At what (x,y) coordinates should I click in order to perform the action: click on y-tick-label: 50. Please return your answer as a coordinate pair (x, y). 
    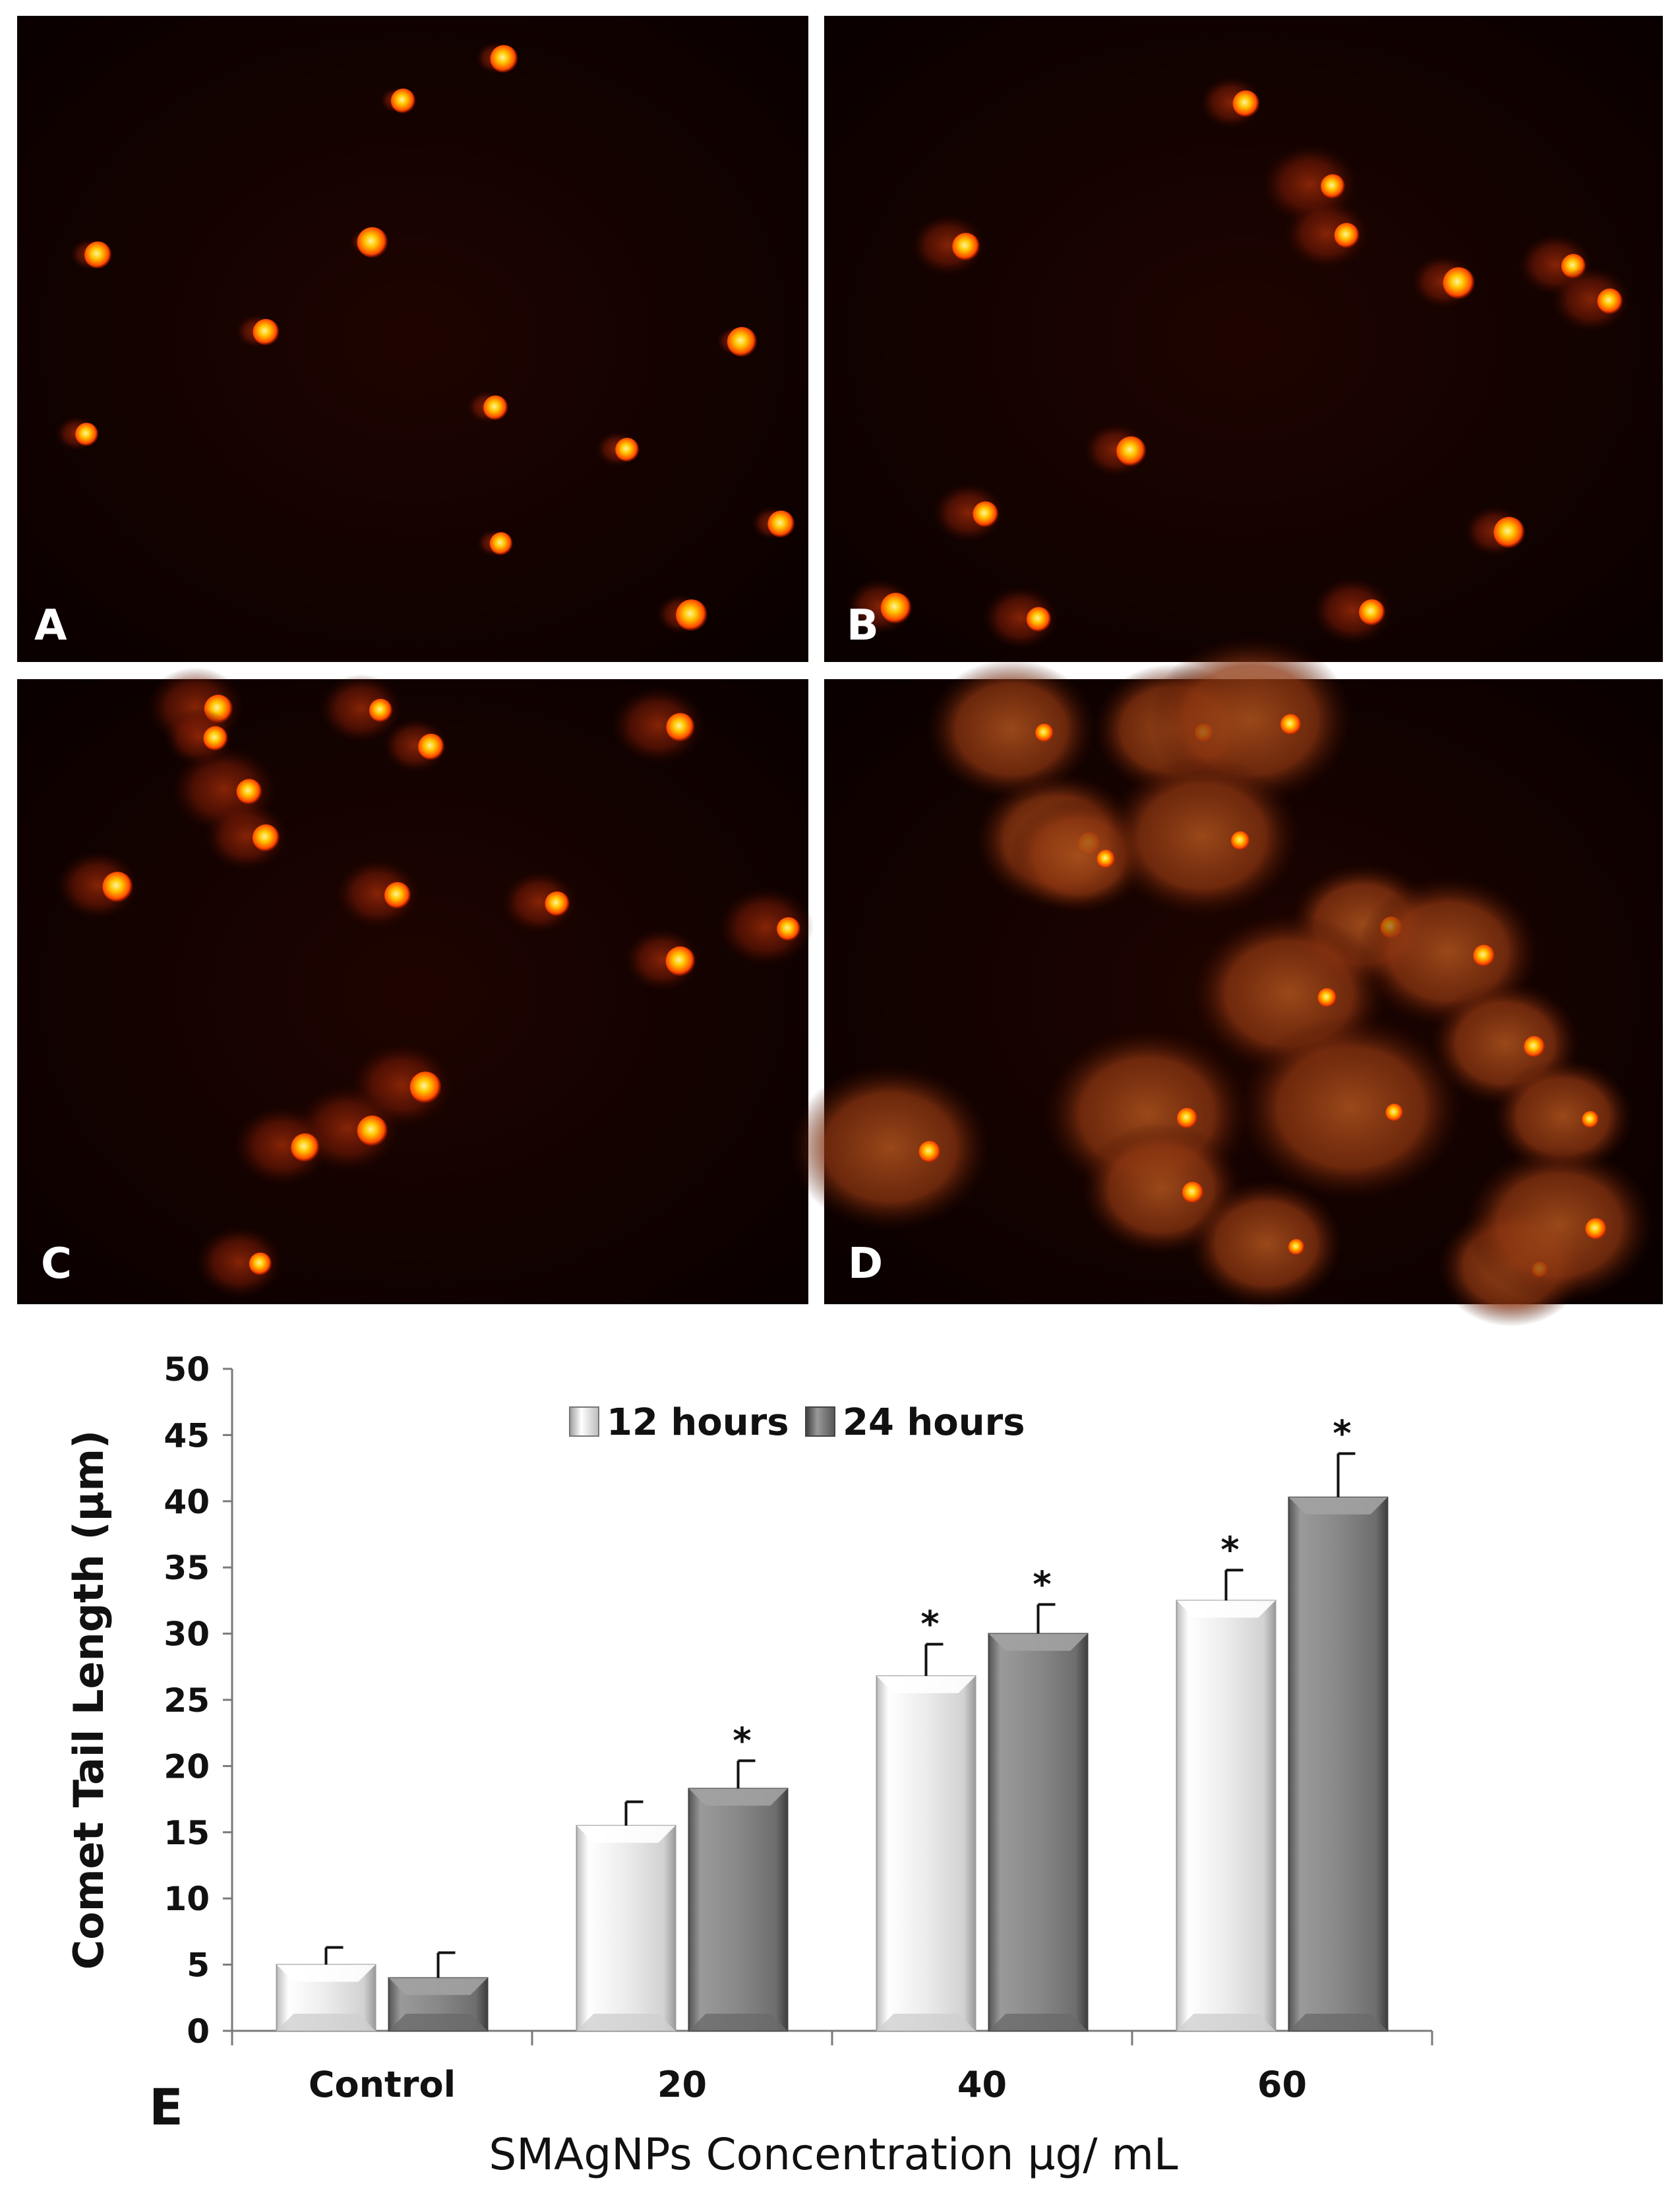
    Looking at the image, I should click on (187, 1369).